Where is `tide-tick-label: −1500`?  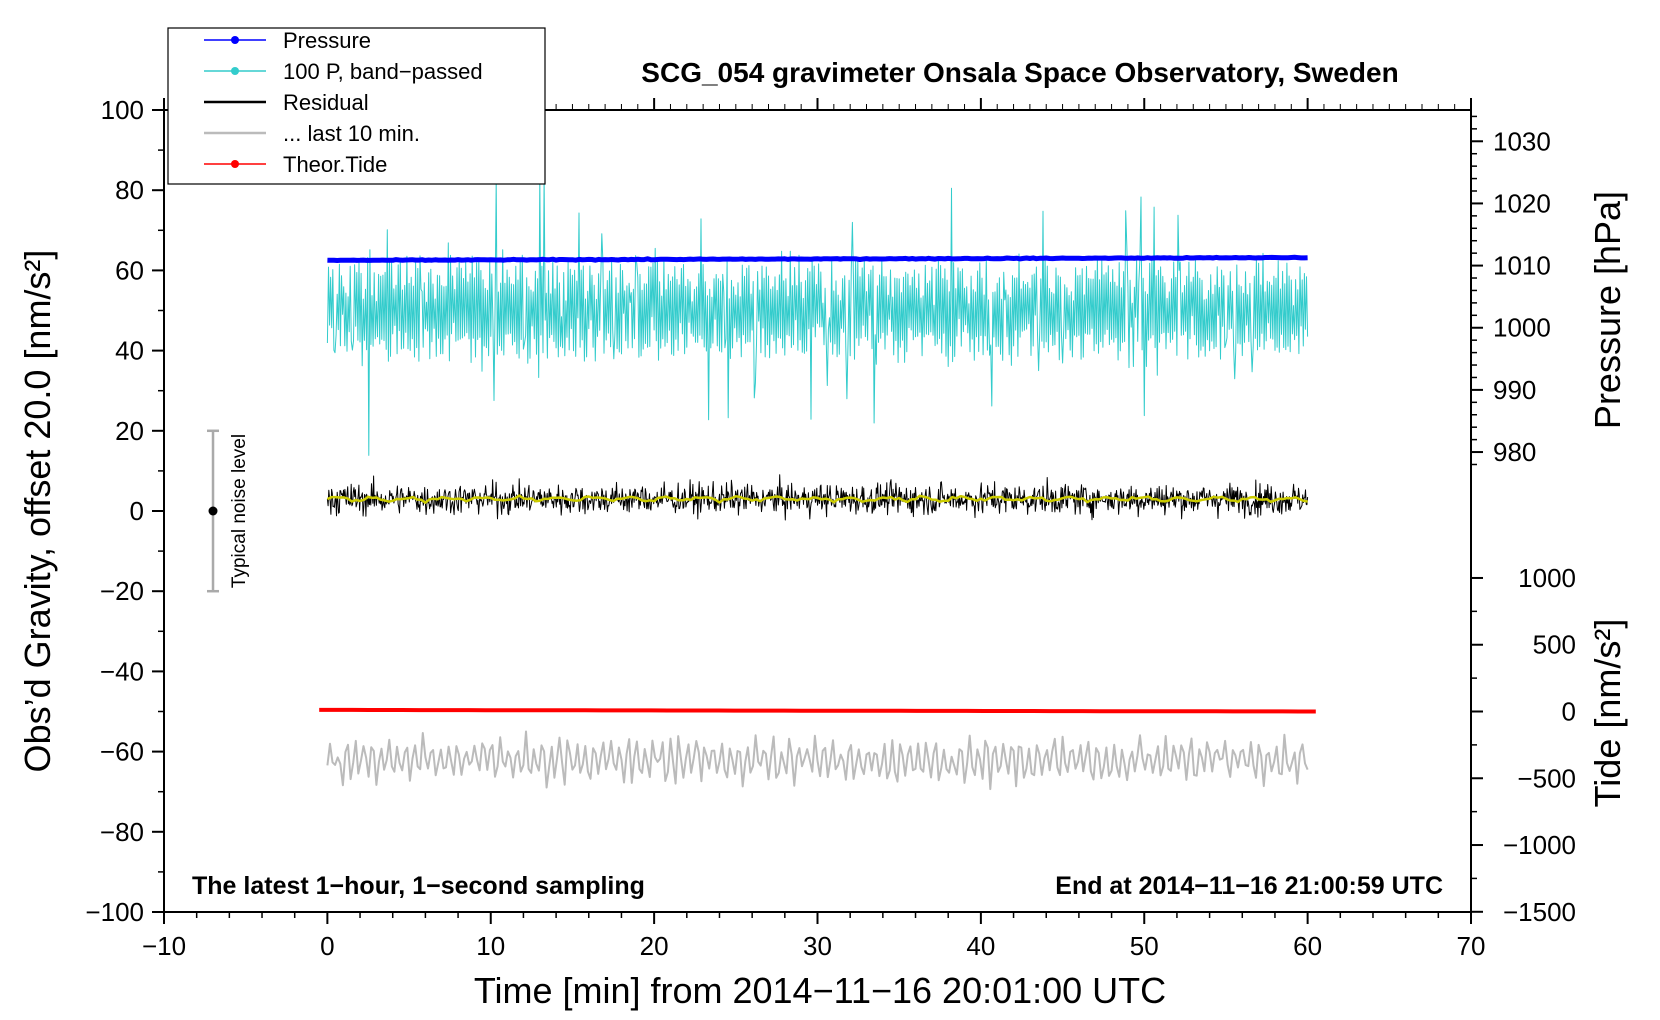
tide-tick-label: −1500 is located at coordinates (1539, 912).